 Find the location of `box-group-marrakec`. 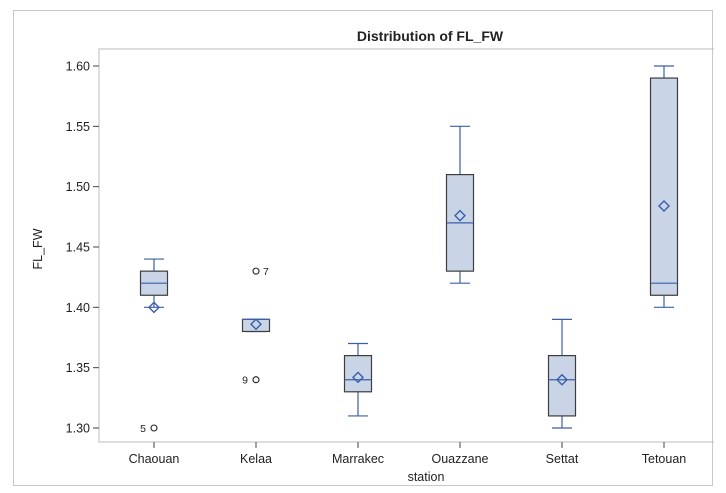

box-group-marrakec is located at coordinates (358, 379).